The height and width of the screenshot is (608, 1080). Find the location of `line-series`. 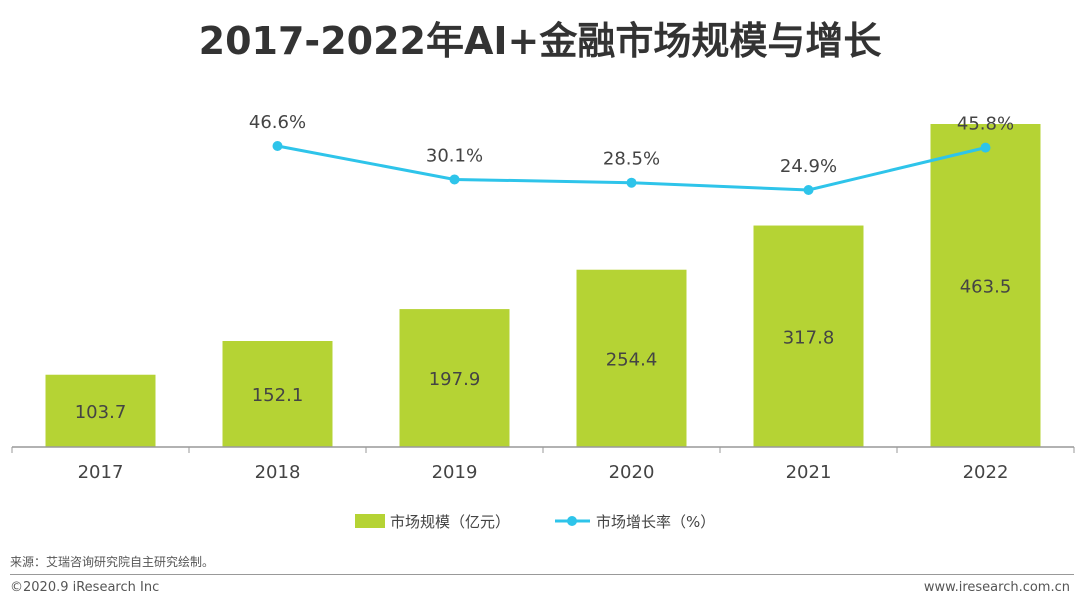

line-series is located at coordinates (631, 168).